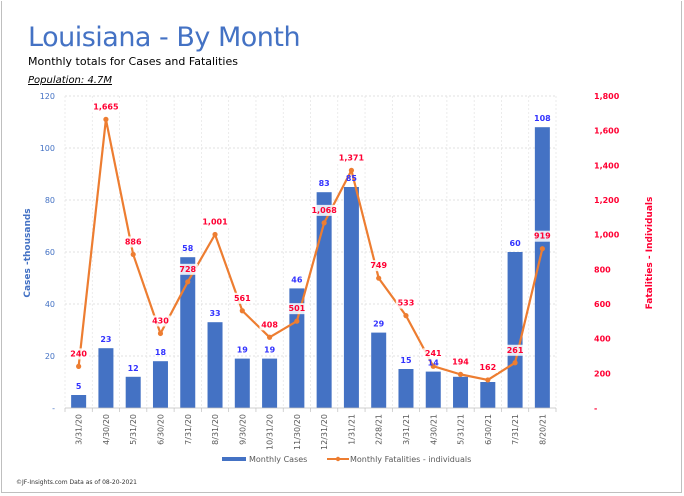 This screenshot has height=496, width=684. Describe the element at coordinates (105, 339) in the screenshot. I see `case-data-label: 23` at that location.